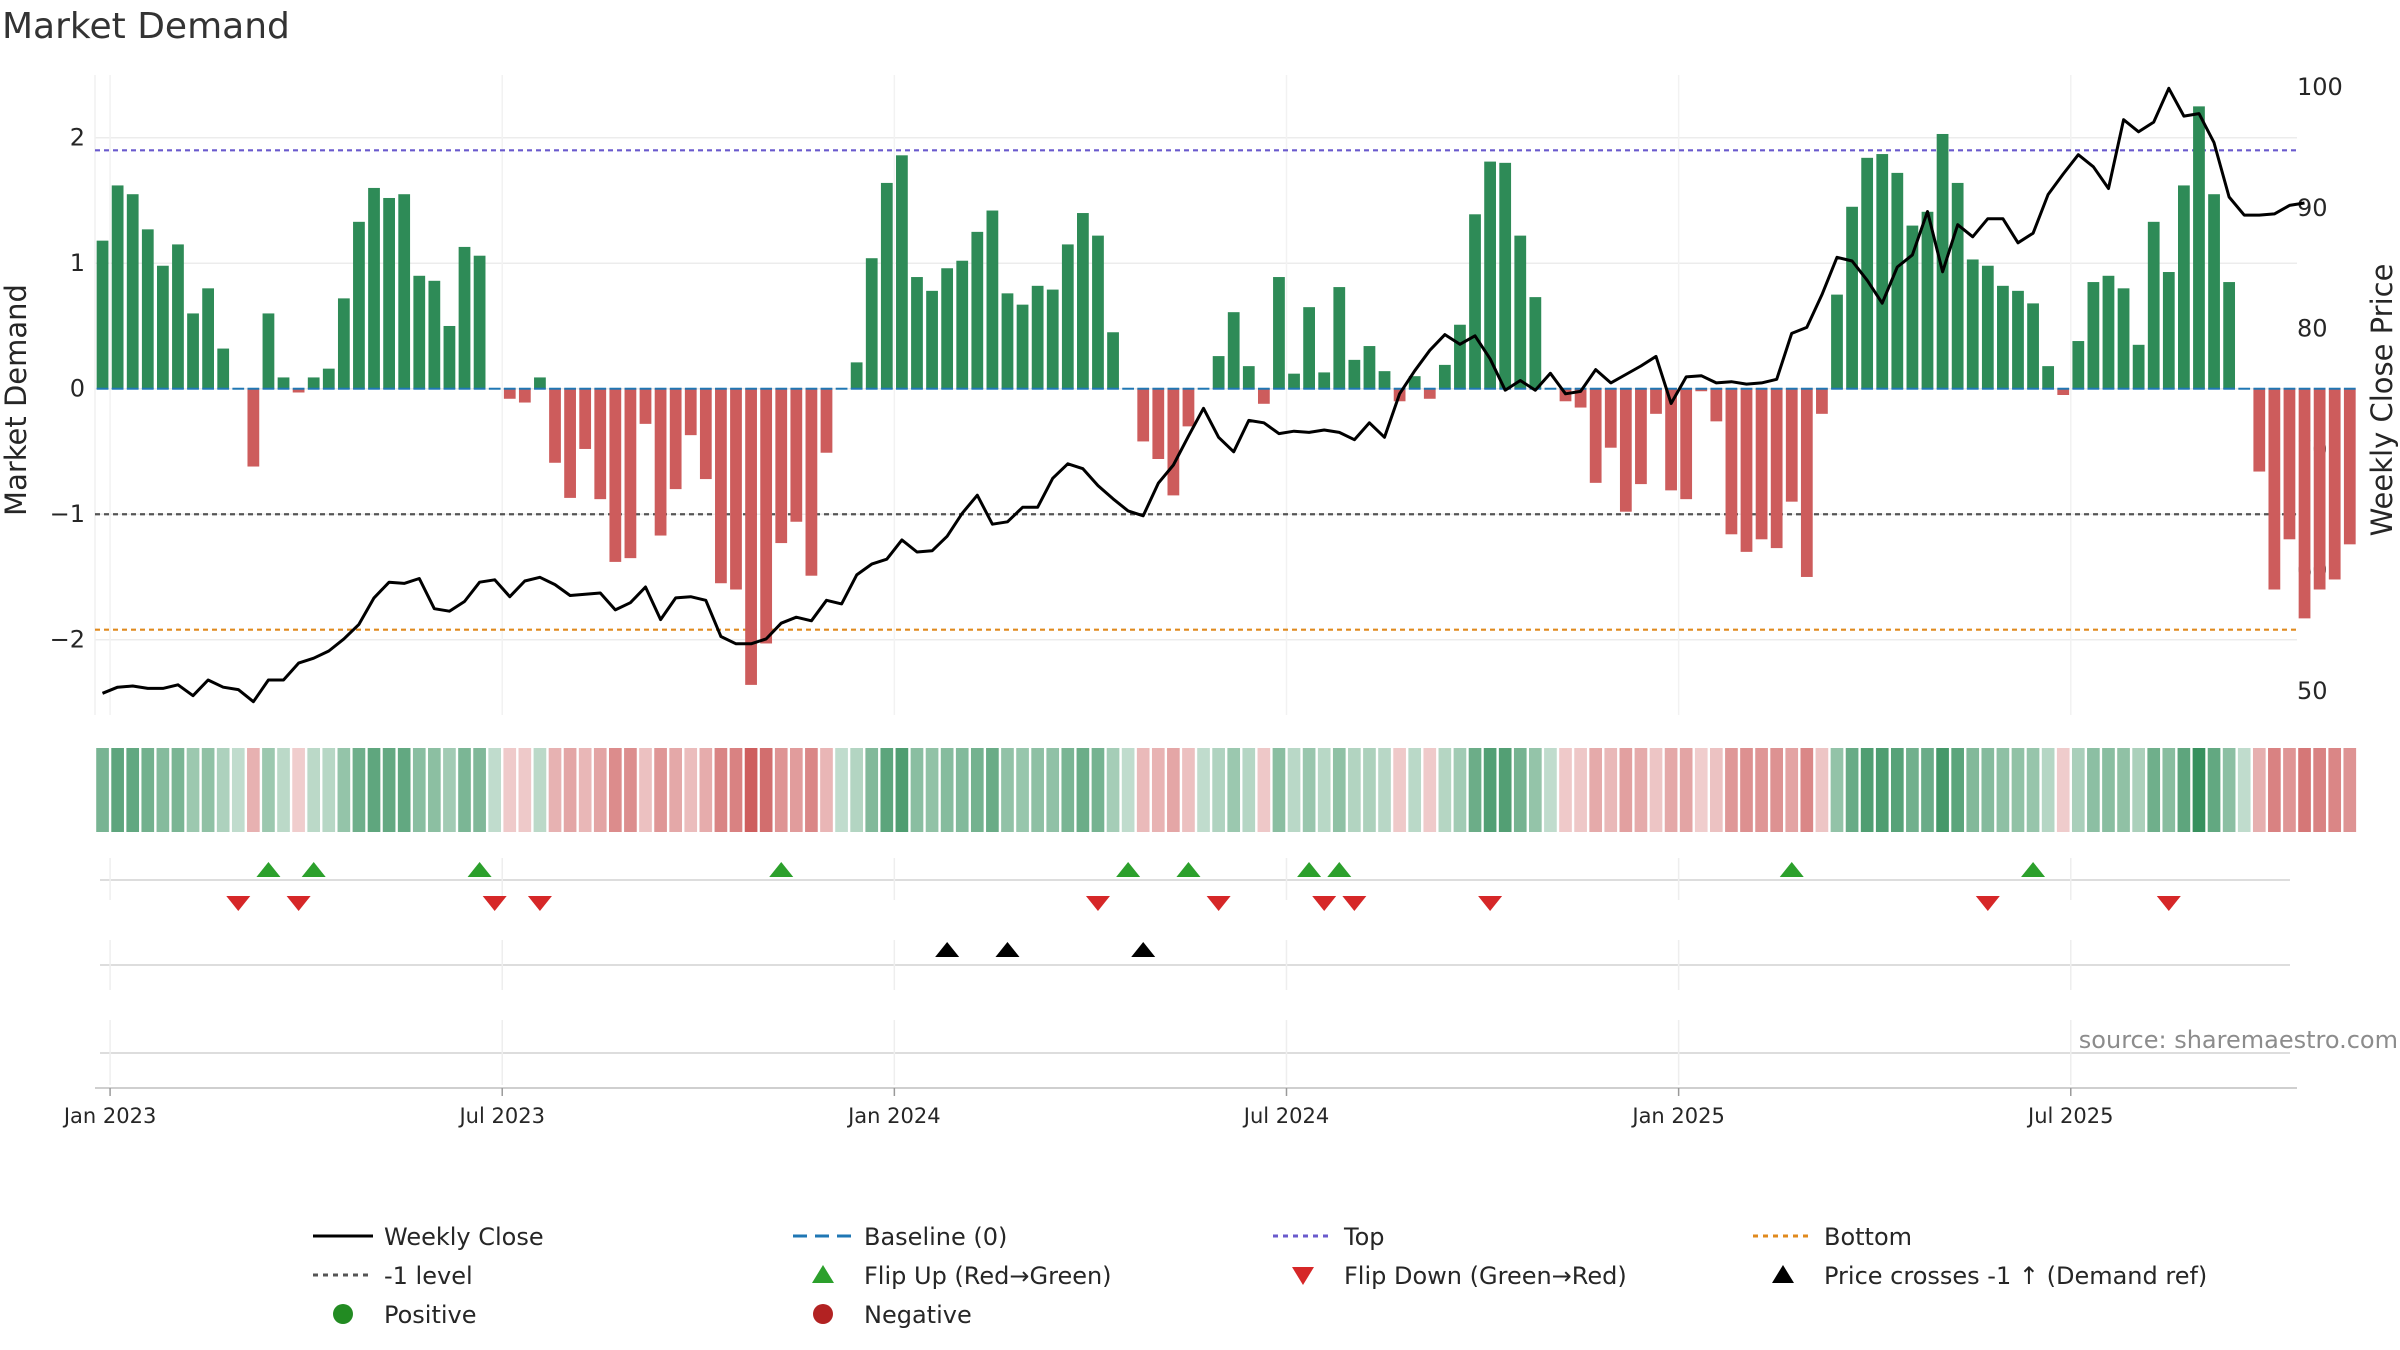 The image size is (2400, 1350). What do you see at coordinates (67, 389) in the screenshot?
I see `left-axis-ticks: −2 −1 0 1 2` at bounding box center [67, 389].